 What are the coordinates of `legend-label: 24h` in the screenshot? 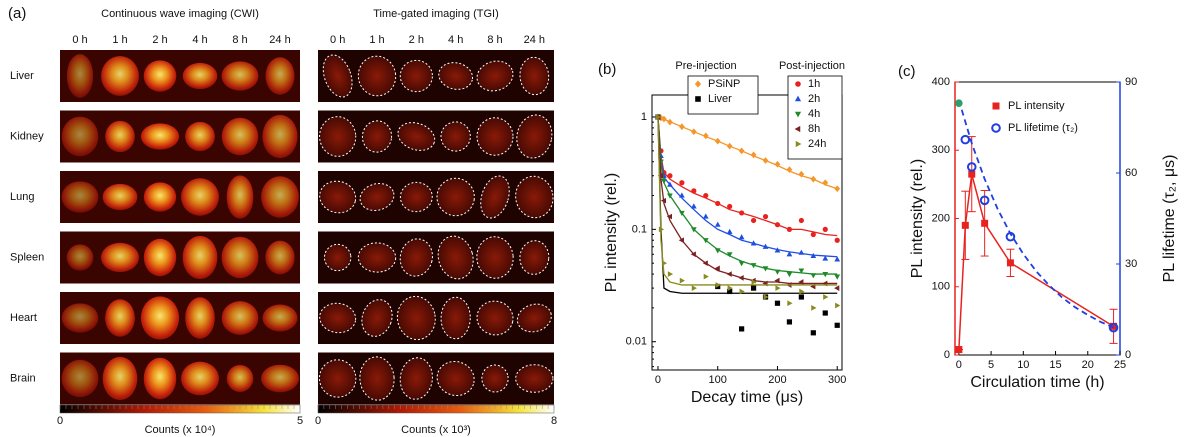 It's located at (817, 144).